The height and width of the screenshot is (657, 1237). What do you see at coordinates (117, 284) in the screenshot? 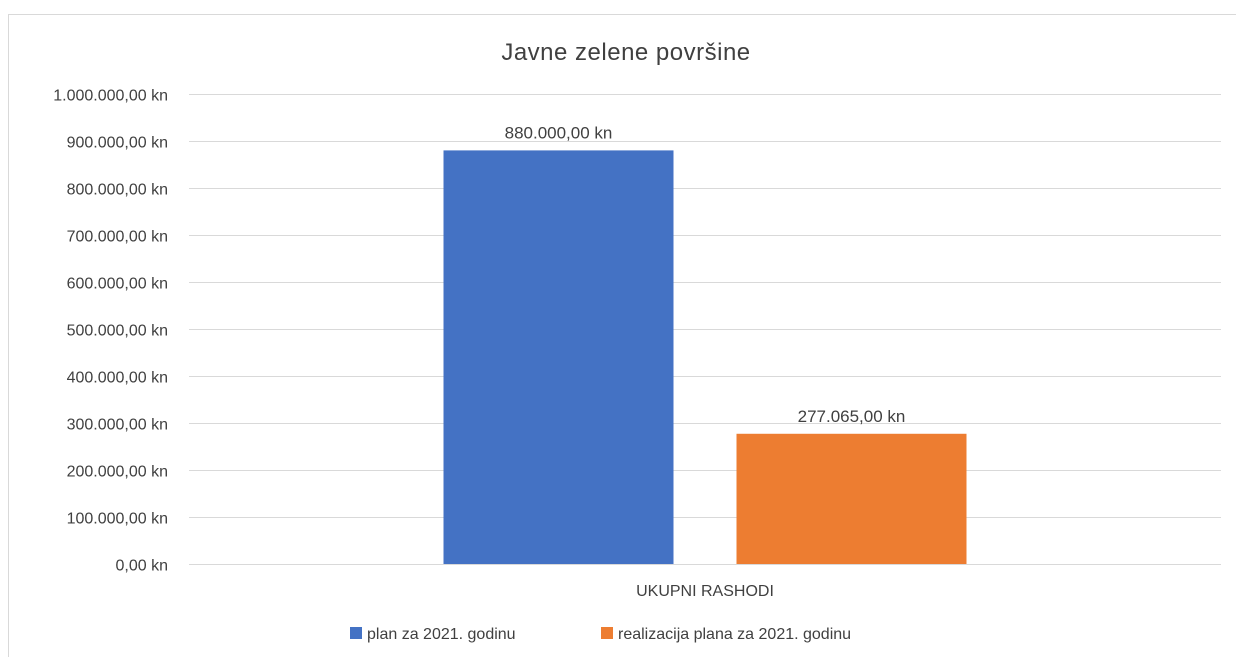
I see `y-tick-label: 600.000,00 kn` at bounding box center [117, 284].